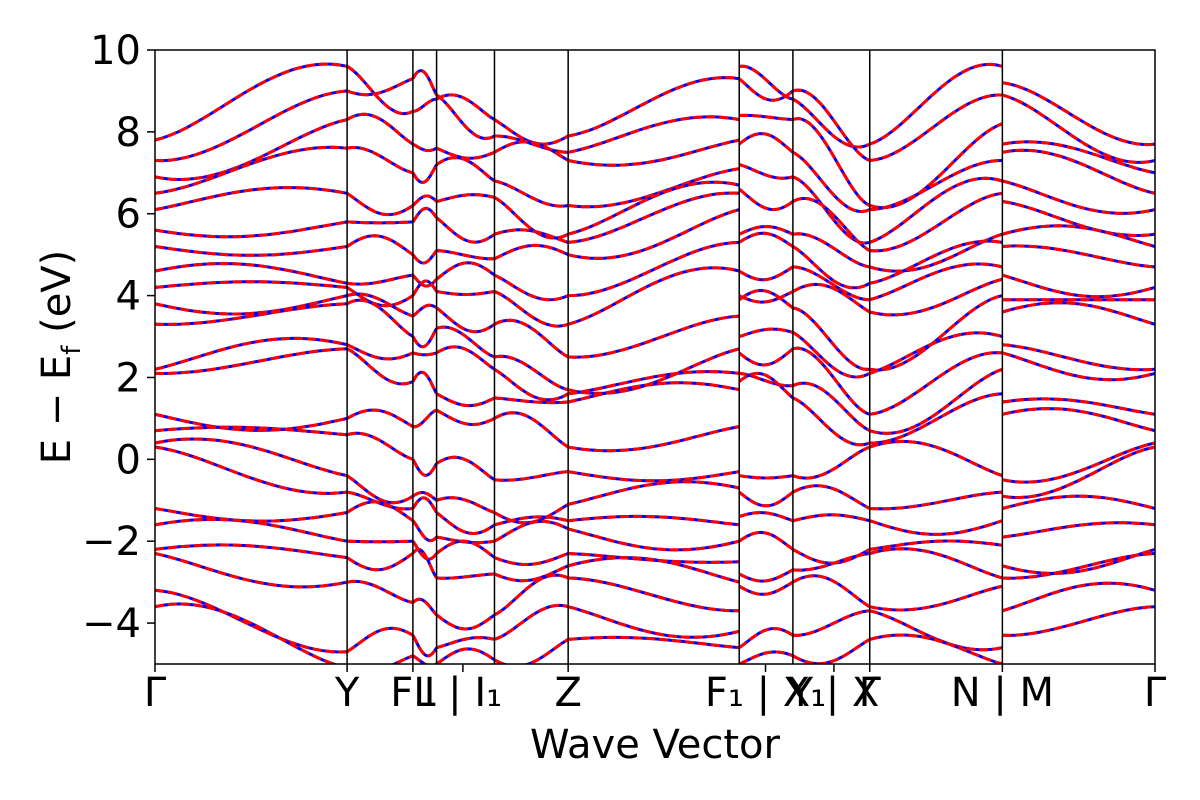  Describe the element at coordinates (115, 51) in the screenshot. I see `y-tick-label: 10` at that location.